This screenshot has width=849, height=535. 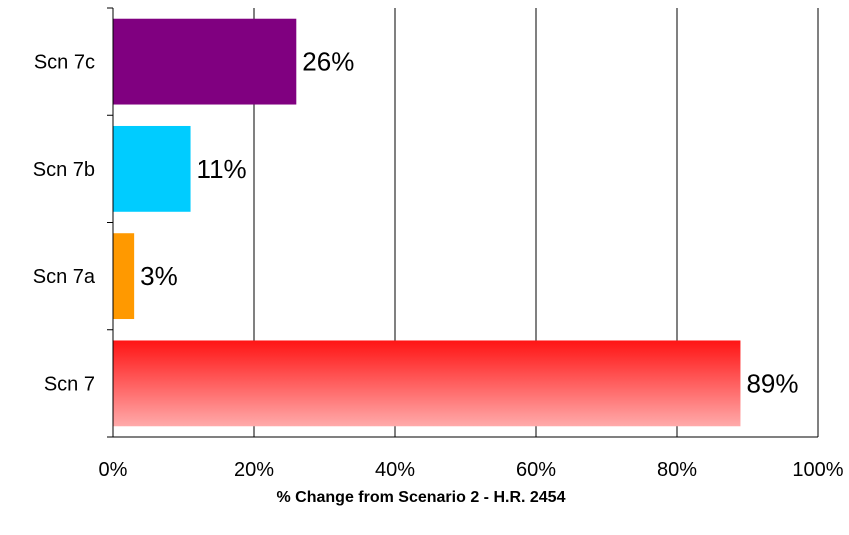 What do you see at coordinates (222, 169) in the screenshot?
I see `data-label: 11%` at bounding box center [222, 169].